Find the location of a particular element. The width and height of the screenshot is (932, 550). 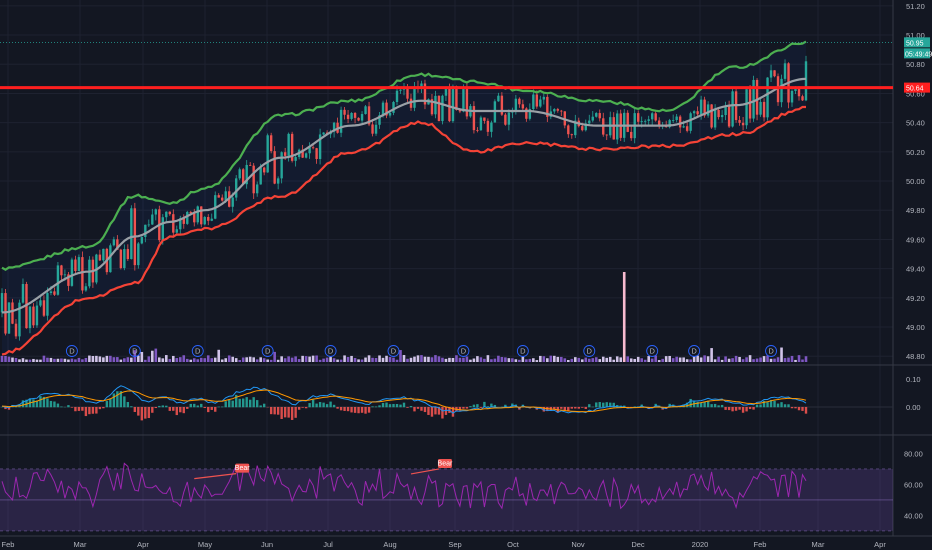

divergence-label: Bear is located at coordinates (445, 463).